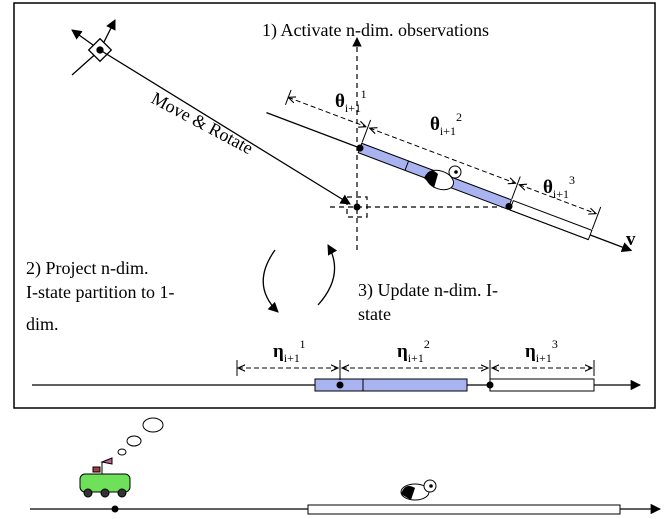 Image resolution: width=670 pixels, height=519 pixels. Describe the element at coordinates (140, 436) in the screenshot. I see `thought-bubbles` at that location.